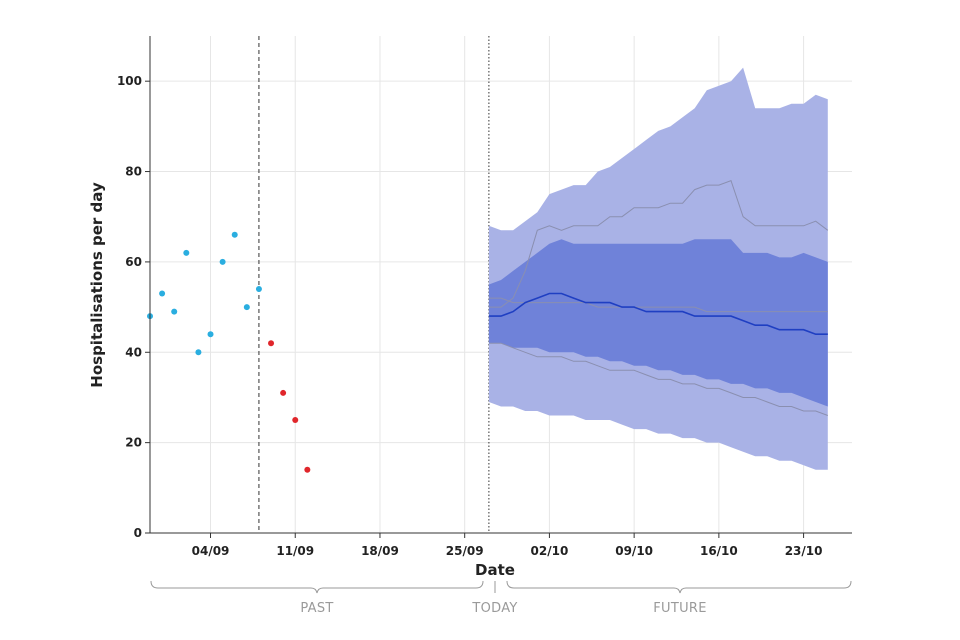 Image resolution: width=960 pixels, height=640 pixels. What do you see at coordinates (317, 587) in the screenshot?
I see `past-brace` at bounding box center [317, 587].